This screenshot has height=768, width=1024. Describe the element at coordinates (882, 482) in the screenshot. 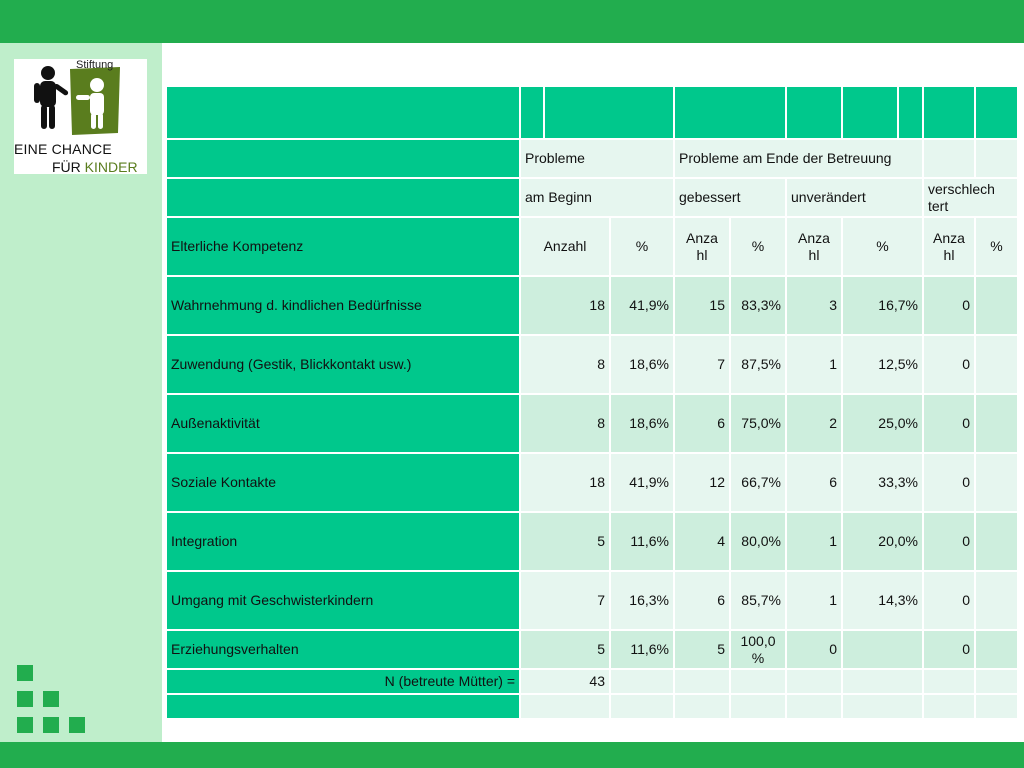

I see `cell-unveraendert-pct: 33,3%` at that location.